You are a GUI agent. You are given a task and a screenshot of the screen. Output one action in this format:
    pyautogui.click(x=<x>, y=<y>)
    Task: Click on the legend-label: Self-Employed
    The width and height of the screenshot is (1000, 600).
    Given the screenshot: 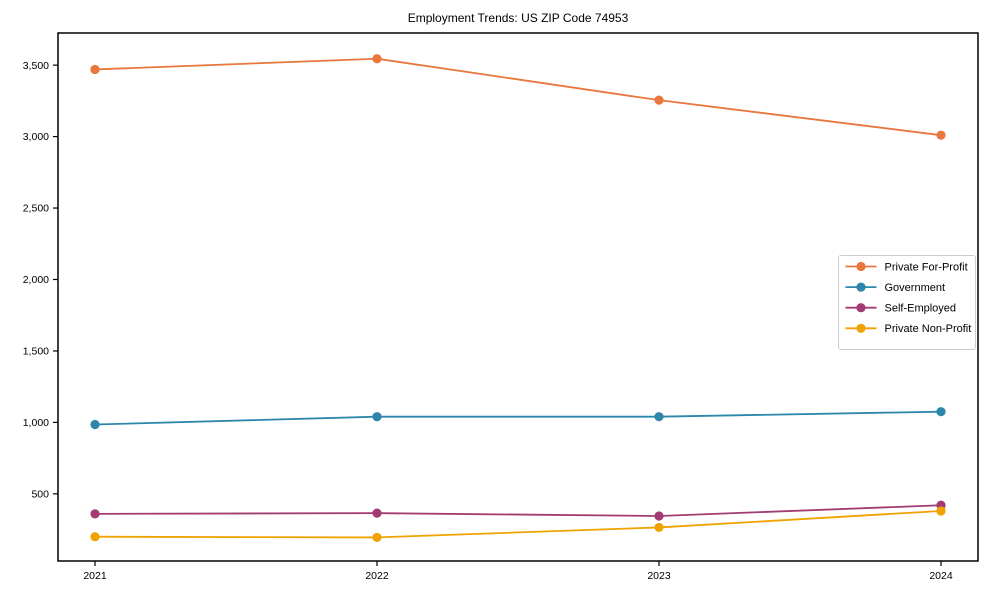 What is the action you would take?
    pyautogui.click(x=921, y=309)
    